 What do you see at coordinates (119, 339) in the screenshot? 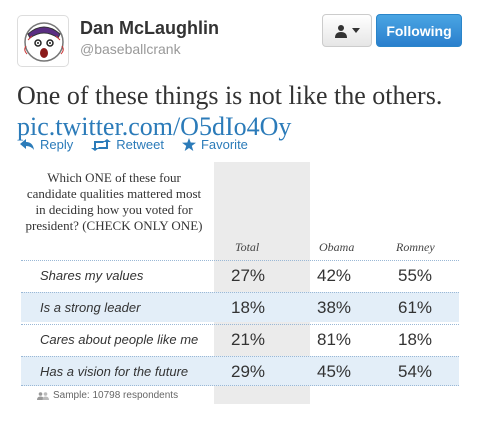
I see `row-label: Cares about people like me` at bounding box center [119, 339].